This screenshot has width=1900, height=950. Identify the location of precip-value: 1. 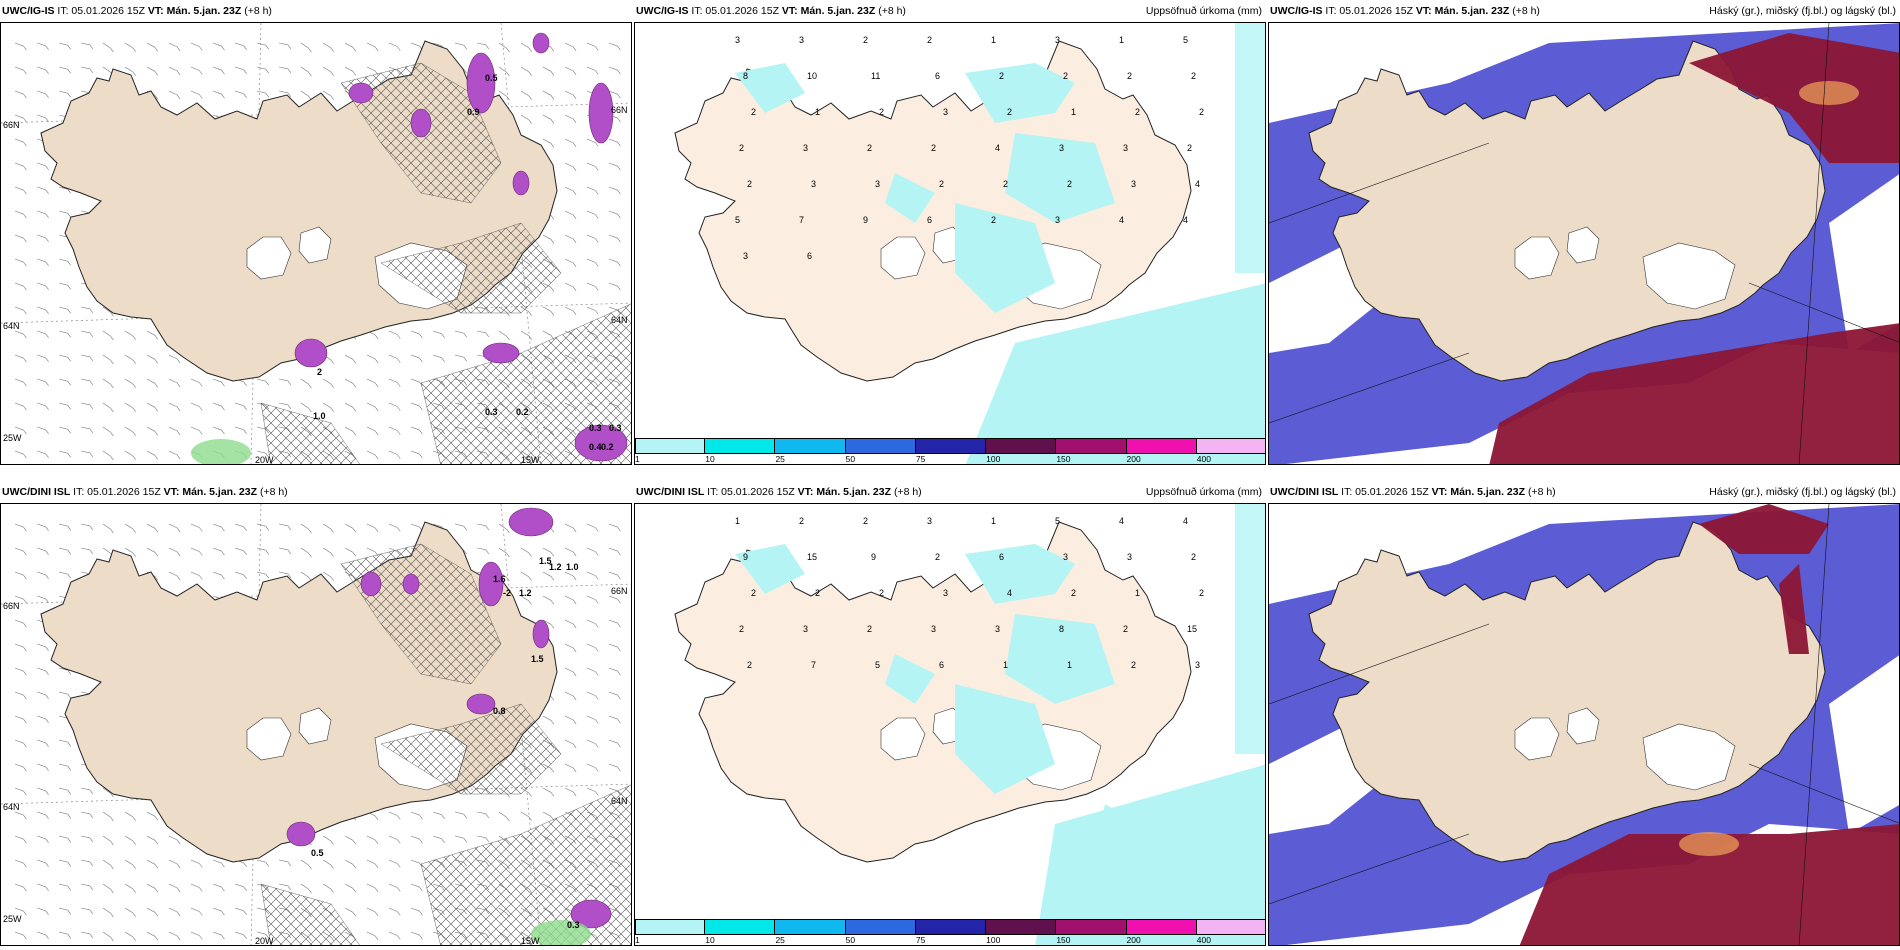
(1005, 665).